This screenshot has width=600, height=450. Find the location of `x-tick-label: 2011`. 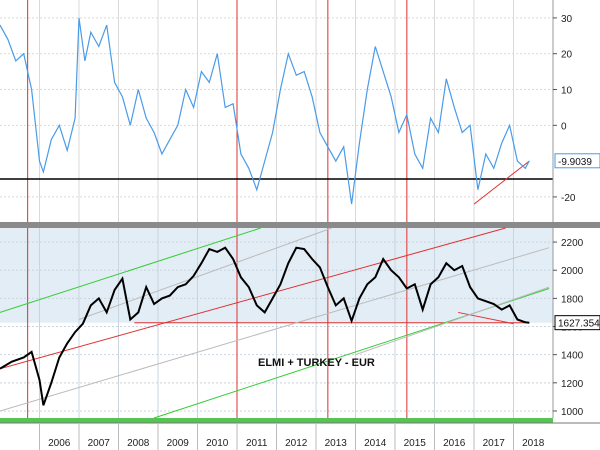

x-tick-label: 2011 is located at coordinates (257, 443).